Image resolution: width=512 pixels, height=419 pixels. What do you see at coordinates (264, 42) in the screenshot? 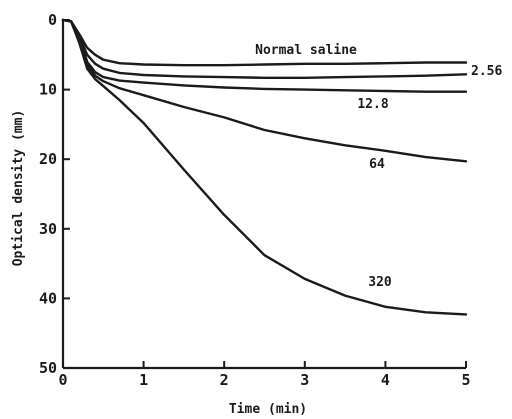
I see `series-line-normal-saline` at bounding box center [264, 42].